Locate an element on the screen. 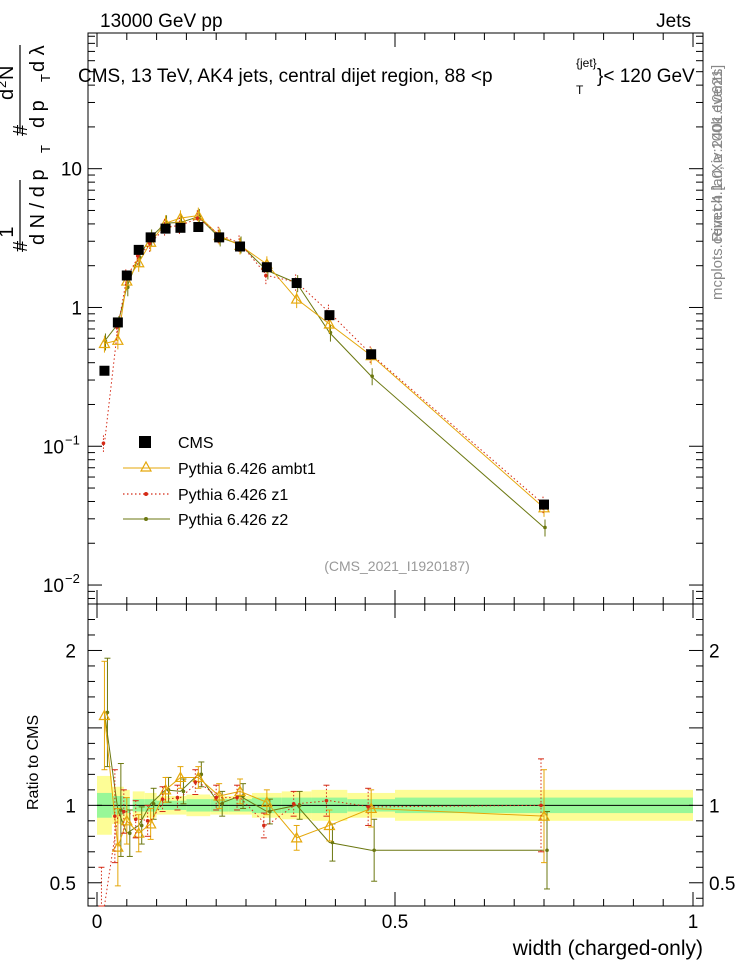 The image size is (746, 977). ylabel-sub-t: T is located at coordinates (45, 149).